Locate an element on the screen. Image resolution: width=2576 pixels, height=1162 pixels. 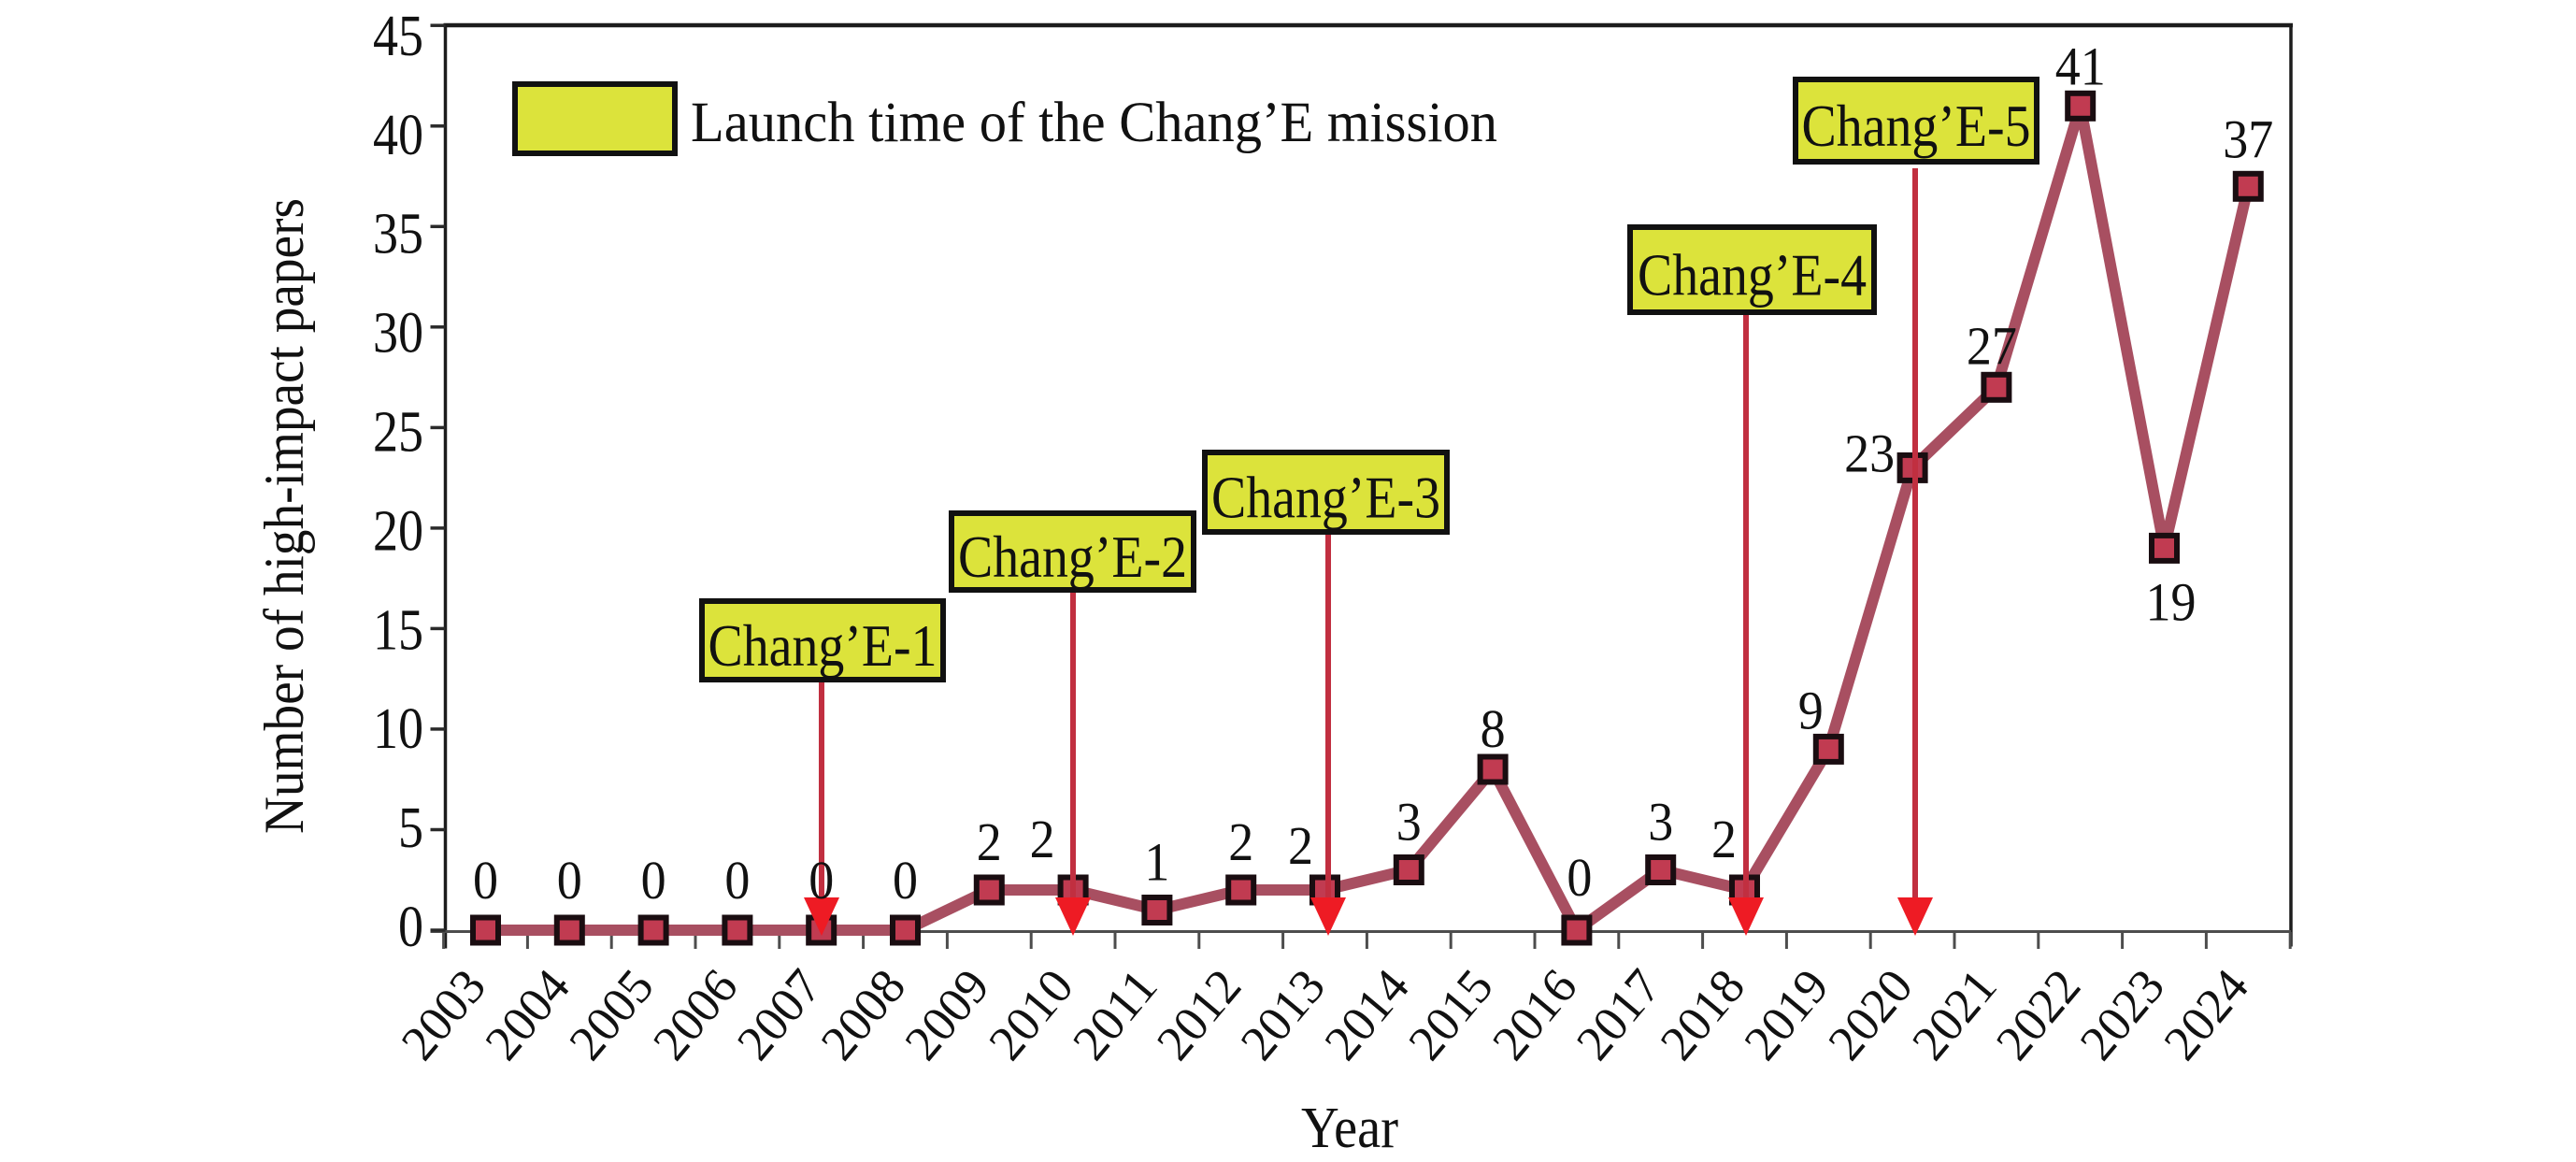
svg-text: 1 is located at coordinates (1156, 863).